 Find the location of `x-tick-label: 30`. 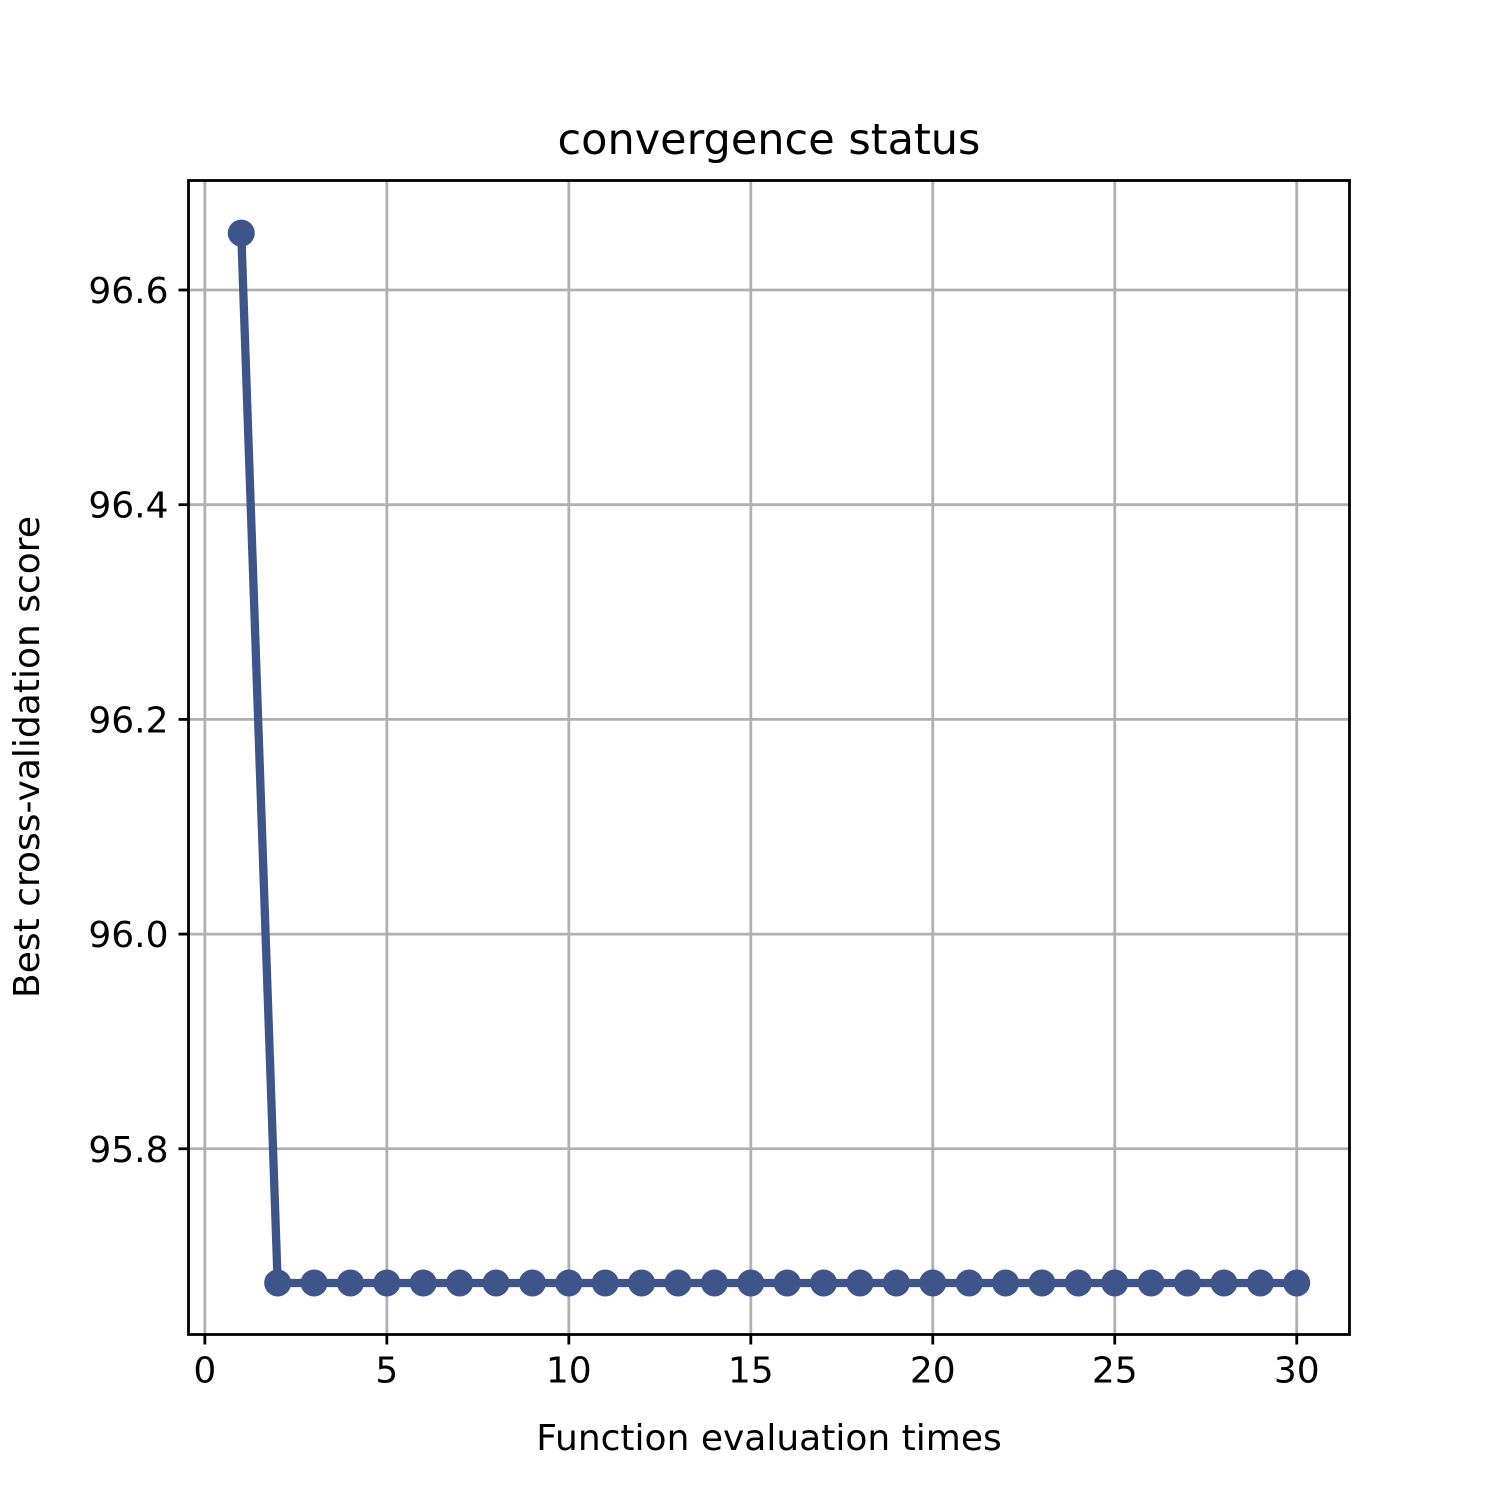

x-tick-label: 30 is located at coordinates (1297, 1371).